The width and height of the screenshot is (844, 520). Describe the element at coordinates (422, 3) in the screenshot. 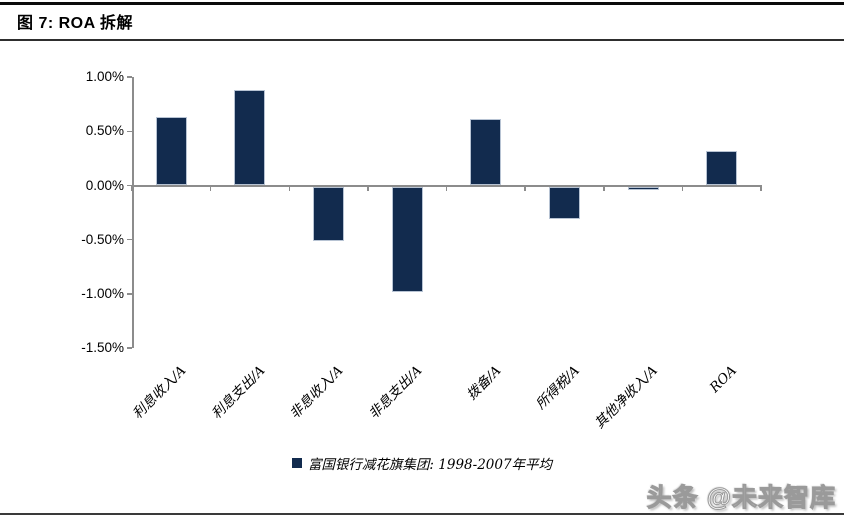

I see `top-divider` at that location.